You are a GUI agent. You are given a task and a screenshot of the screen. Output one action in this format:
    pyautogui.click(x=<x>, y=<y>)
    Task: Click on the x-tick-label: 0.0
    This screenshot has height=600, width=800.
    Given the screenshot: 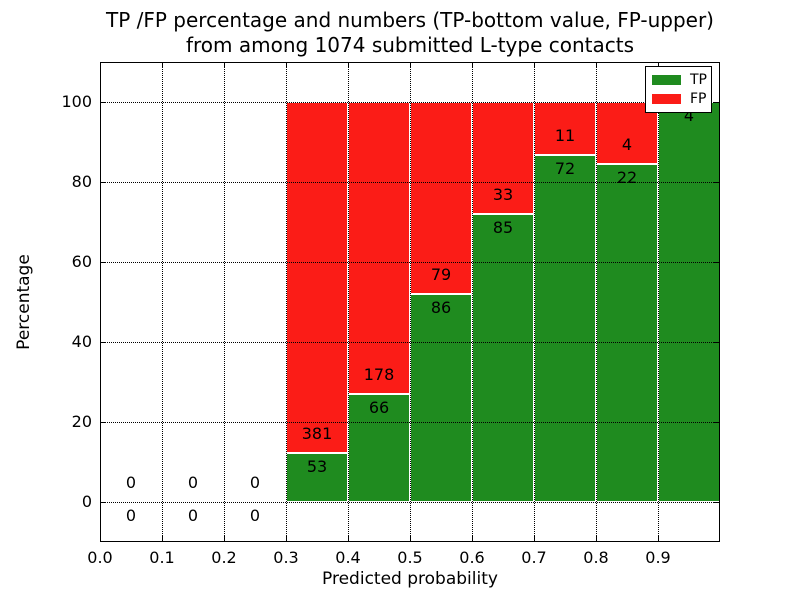 What is the action you would take?
    pyautogui.click(x=100, y=557)
    